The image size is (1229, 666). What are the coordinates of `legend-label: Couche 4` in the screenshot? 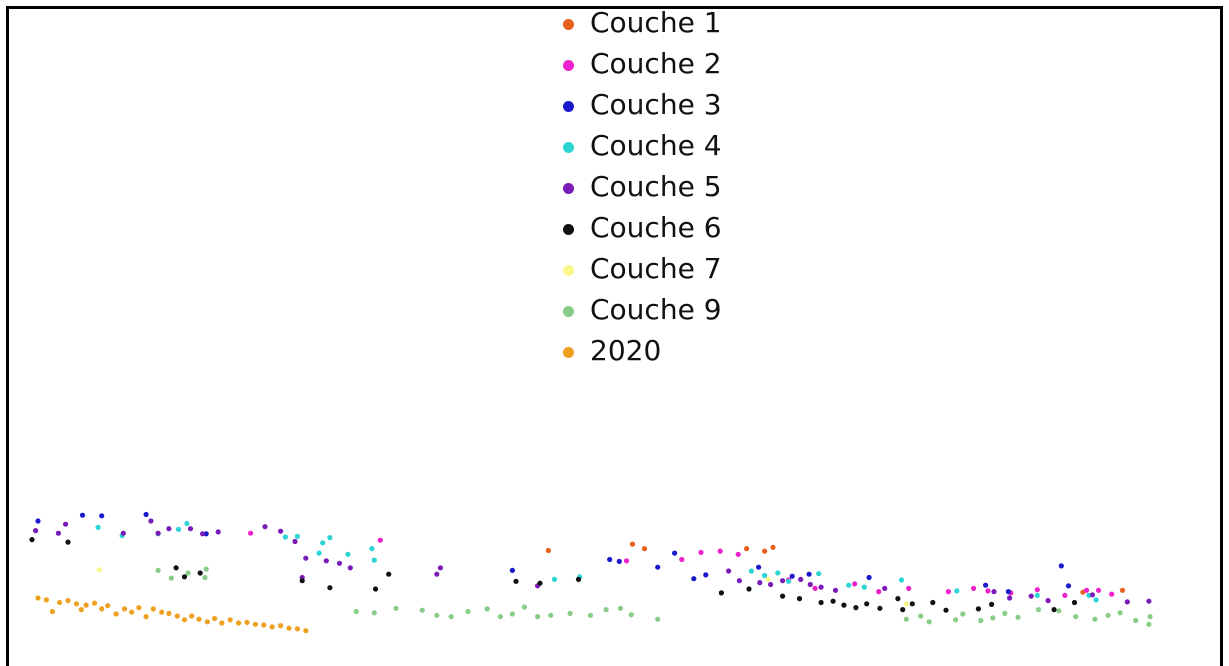 It's located at (656, 145).